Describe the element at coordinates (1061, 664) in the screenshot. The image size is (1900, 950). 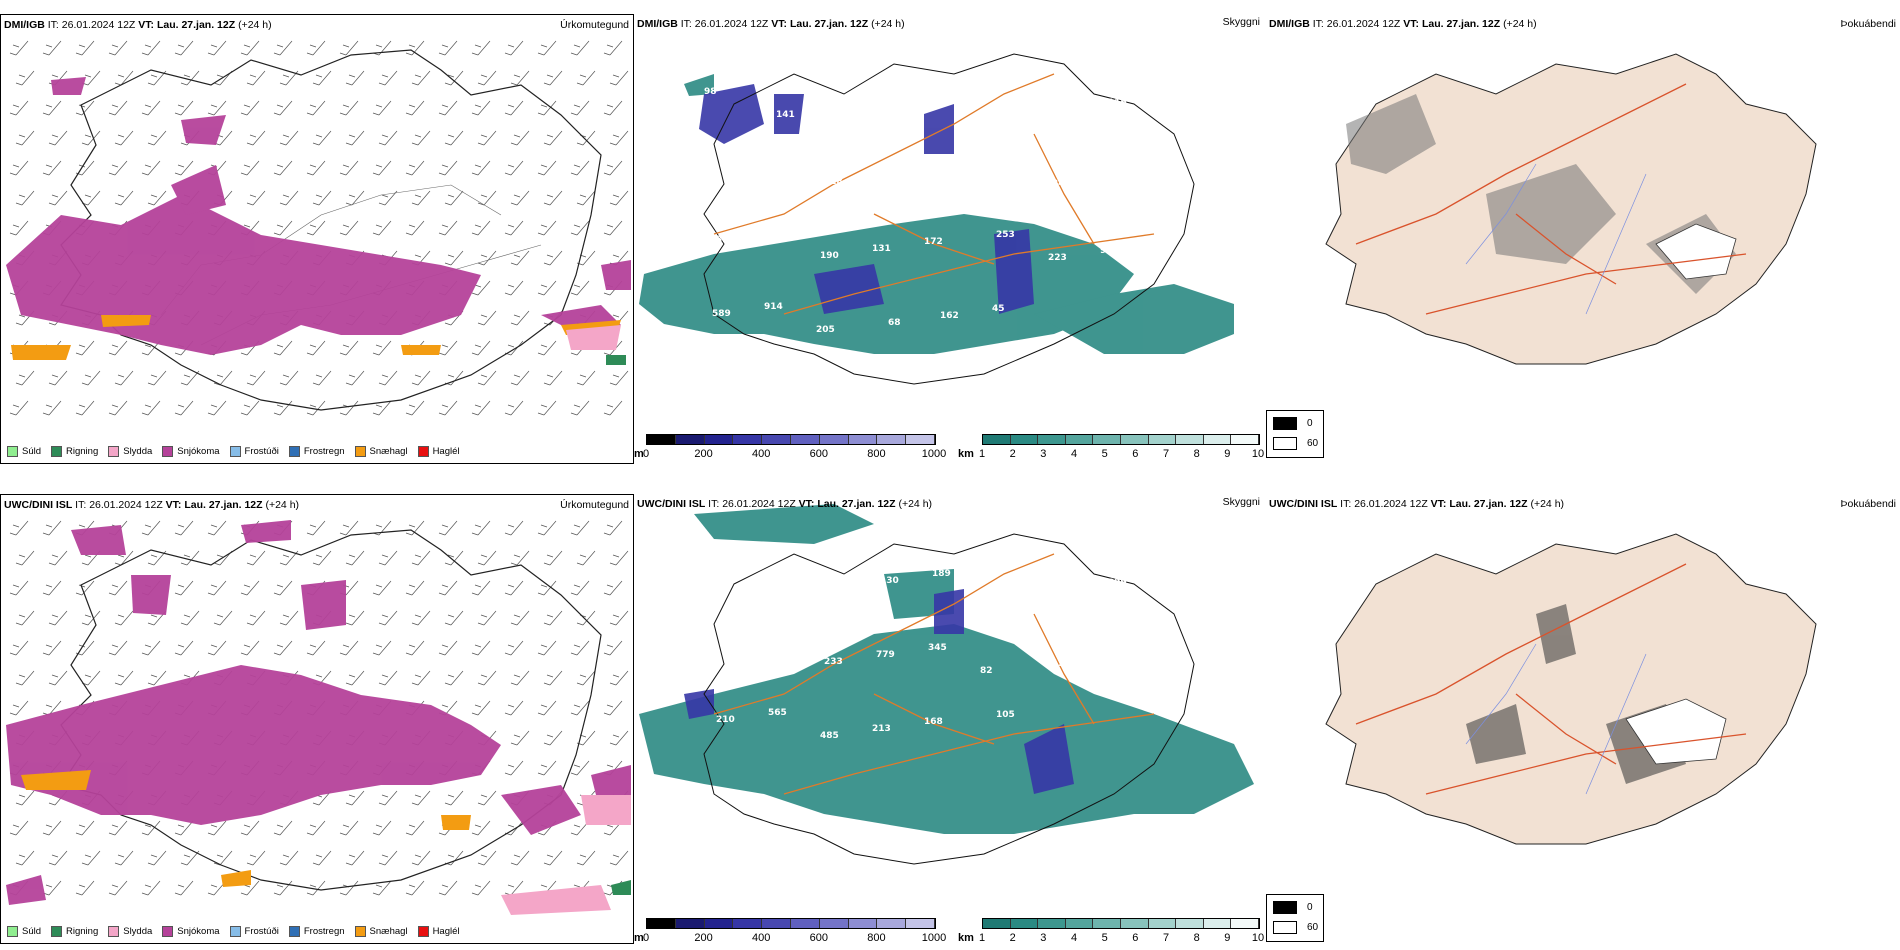
I see `cloud-base-label: 156` at that location.